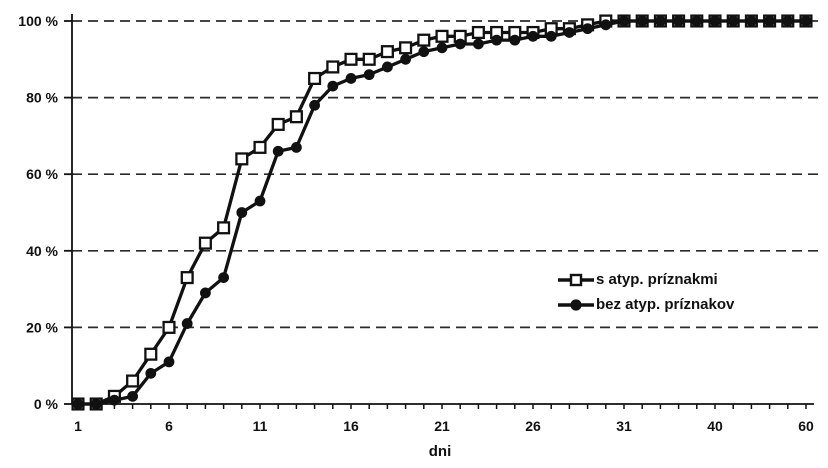  What do you see at coordinates (533, 426) in the screenshot?
I see `x-tick-label-26: 26` at bounding box center [533, 426].